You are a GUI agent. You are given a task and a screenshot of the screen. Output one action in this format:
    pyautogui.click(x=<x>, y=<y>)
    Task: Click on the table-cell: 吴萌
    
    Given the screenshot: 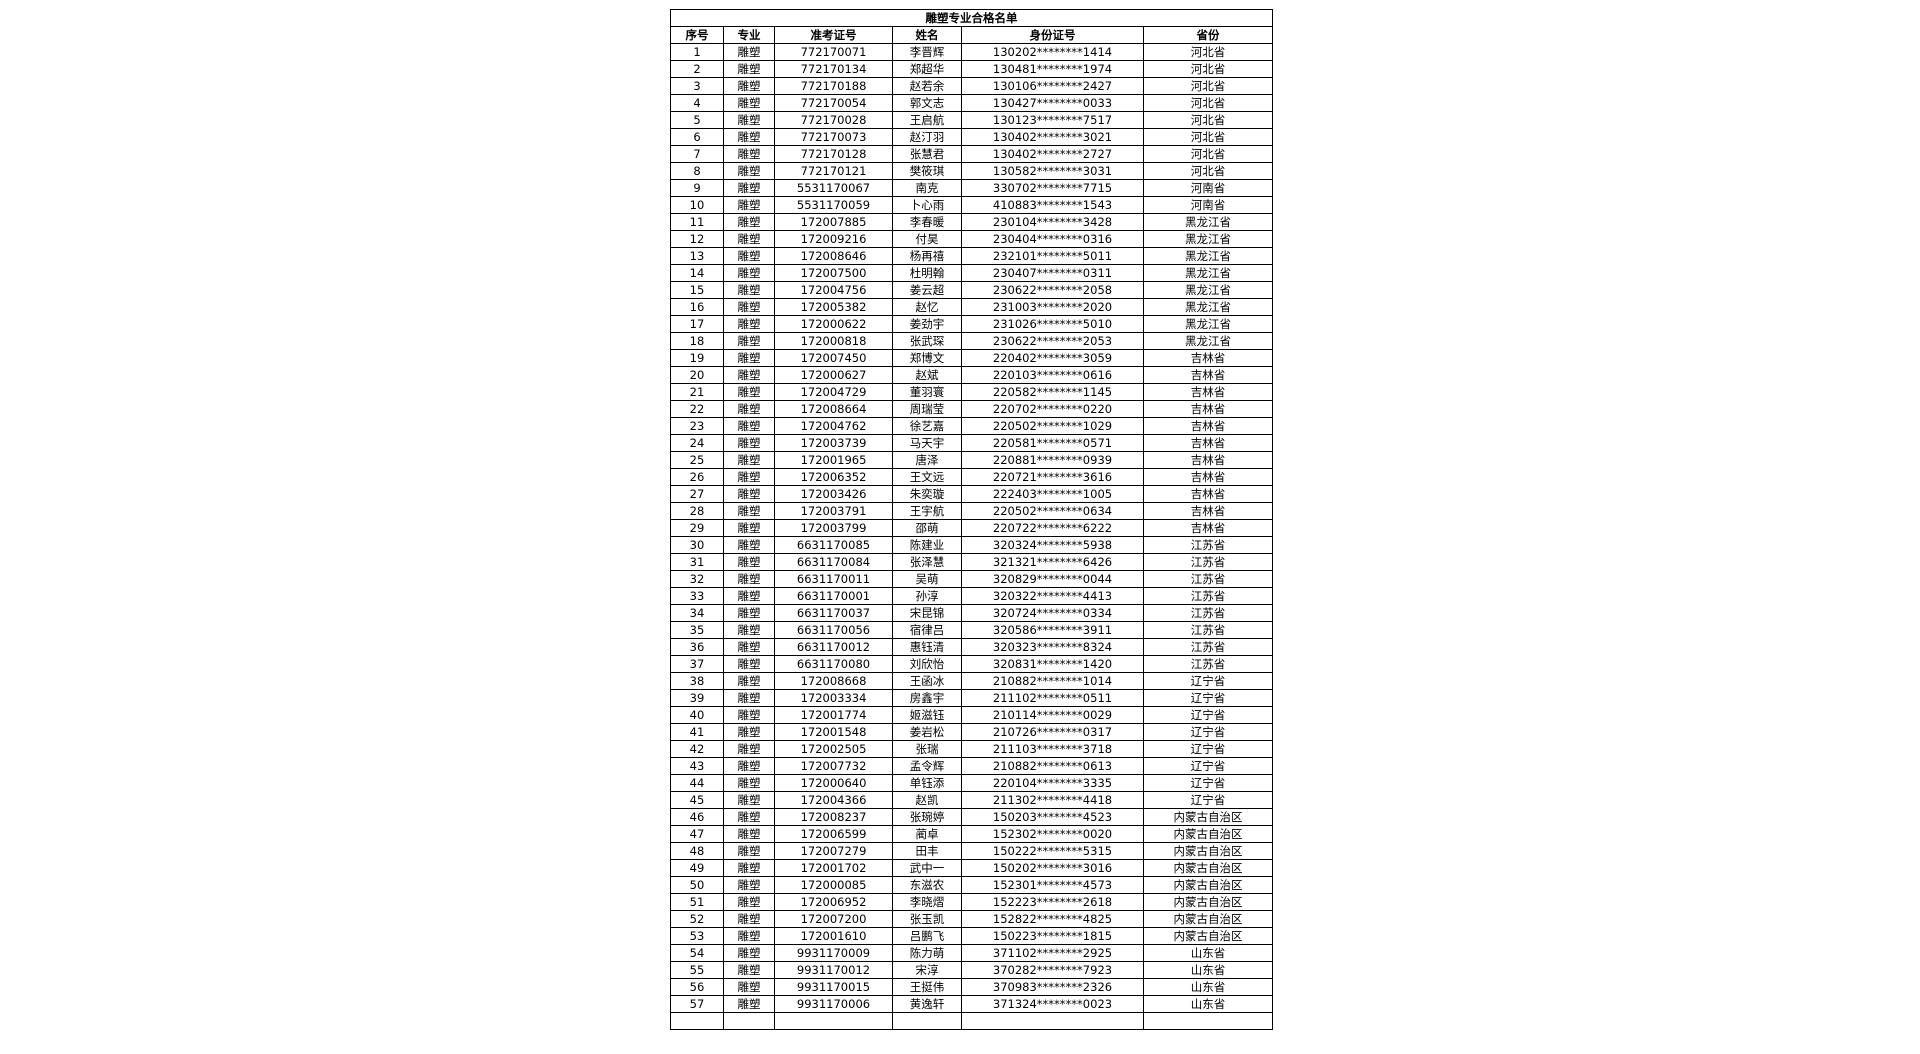 What is the action you would take?
    pyautogui.click(x=927, y=579)
    